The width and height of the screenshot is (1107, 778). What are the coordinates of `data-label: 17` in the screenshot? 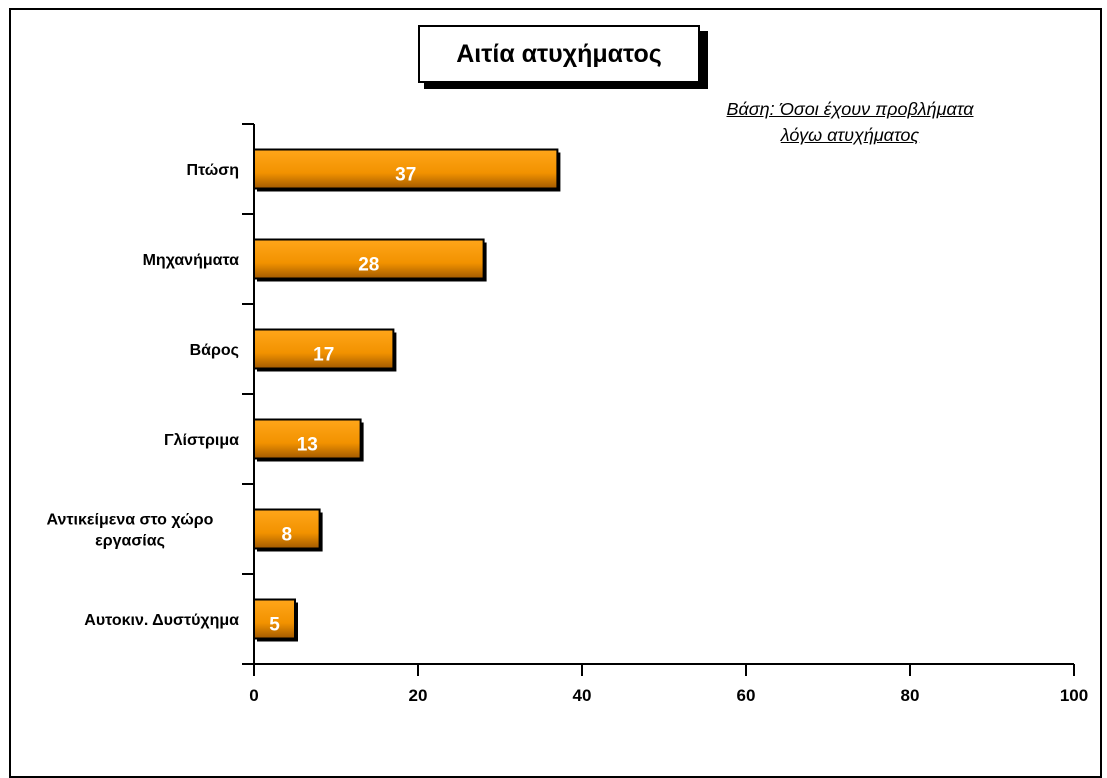 It's located at (323, 355).